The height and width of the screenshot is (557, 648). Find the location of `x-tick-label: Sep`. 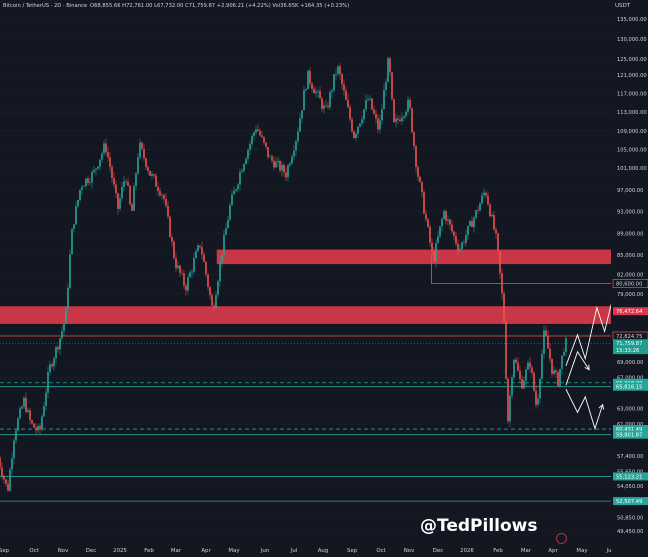

x-tick-label: Sep is located at coordinates (352, 551).